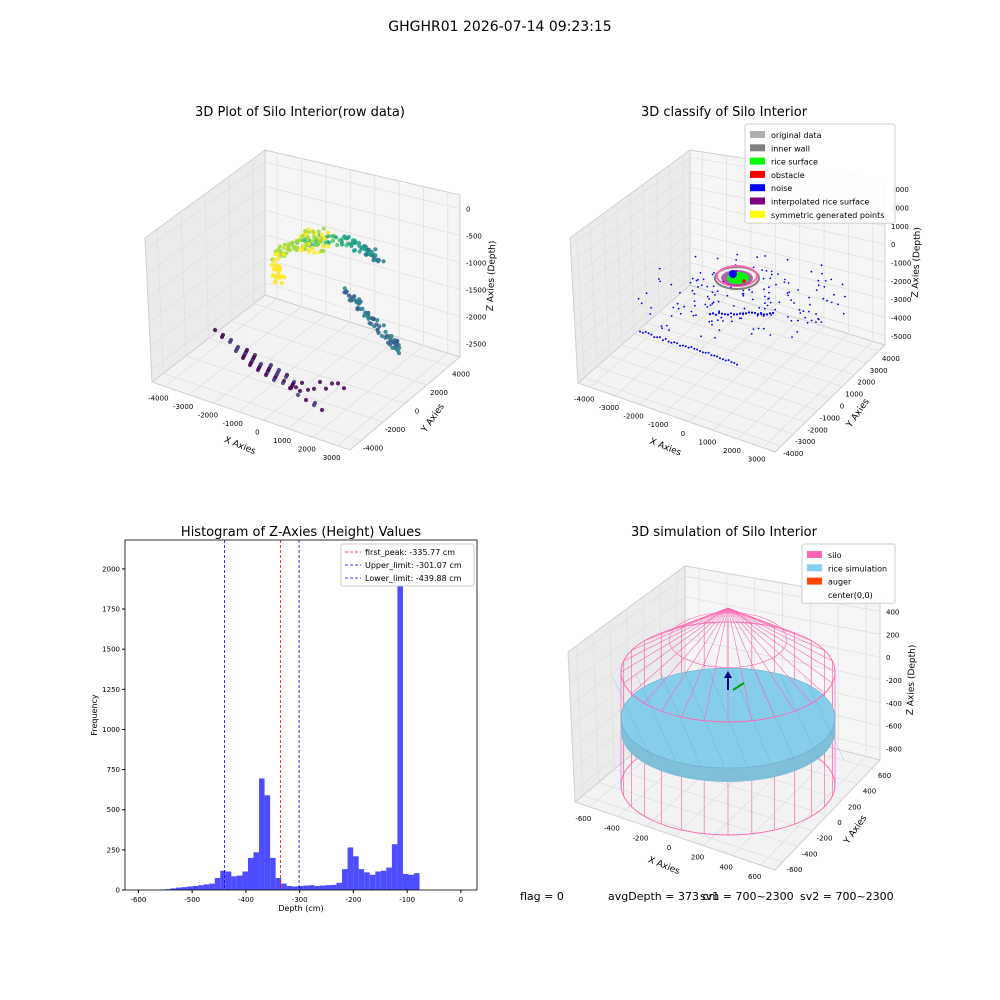  Describe the element at coordinates (353, 900) in the screenshot. I see `x-tick-label: -200` at that location.